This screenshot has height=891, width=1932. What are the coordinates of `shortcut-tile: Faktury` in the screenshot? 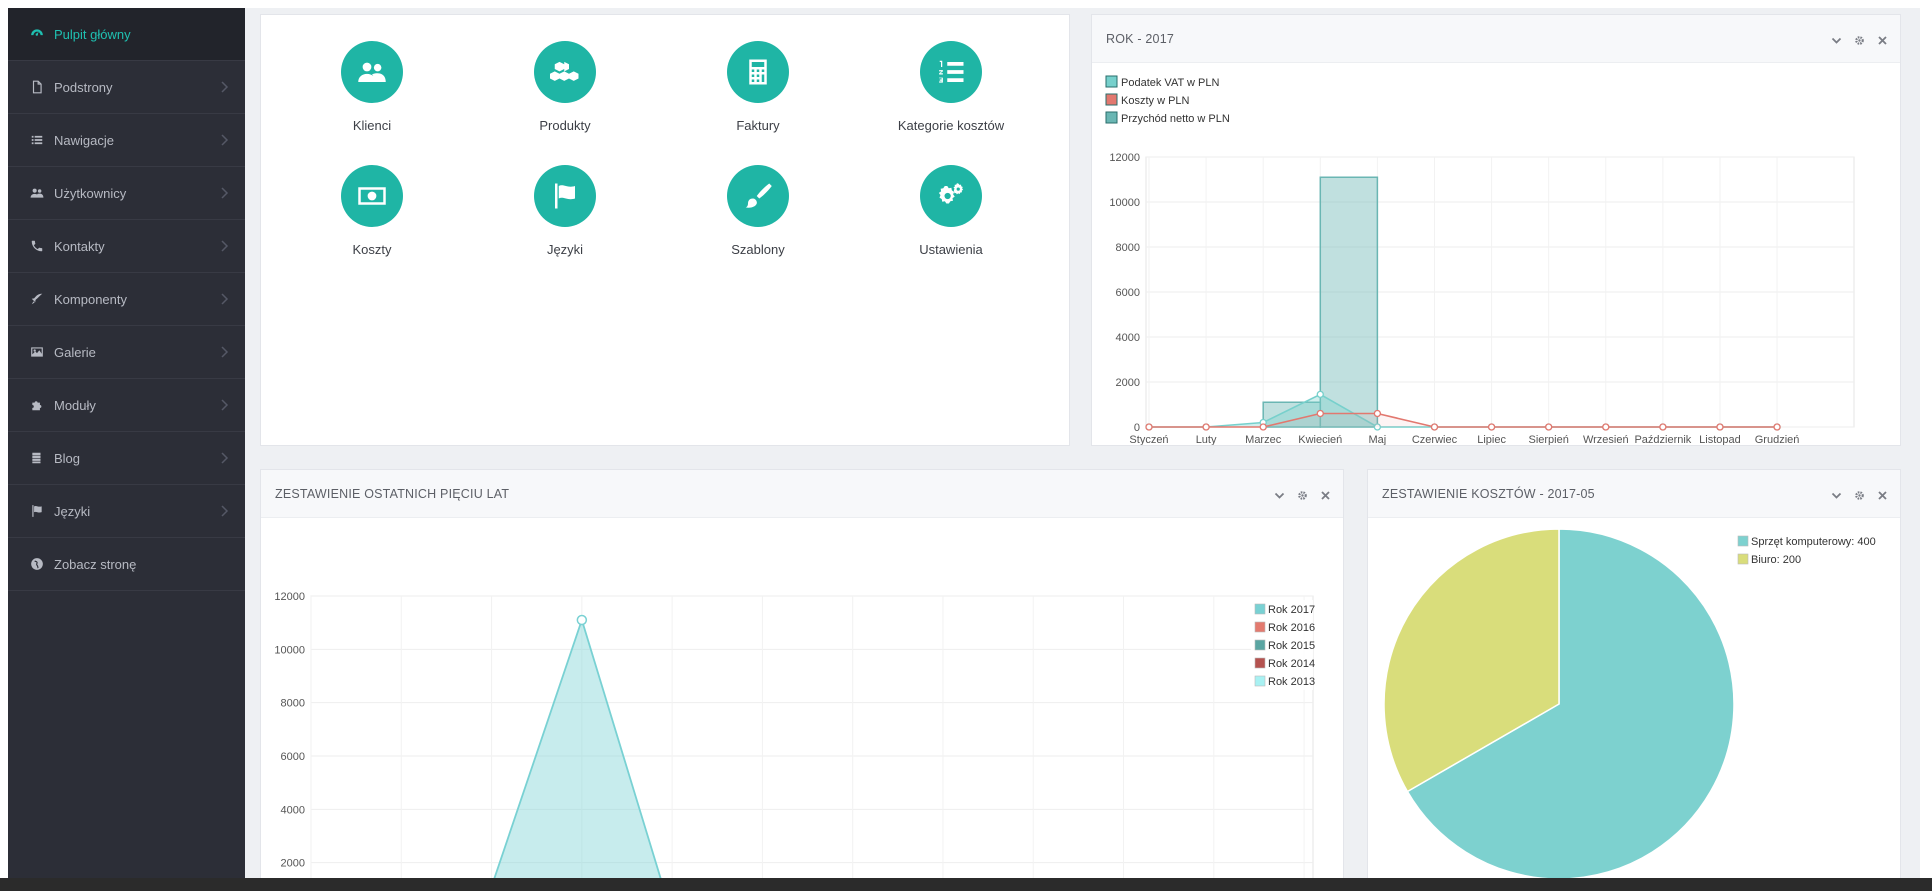 It's located at (758, 87).